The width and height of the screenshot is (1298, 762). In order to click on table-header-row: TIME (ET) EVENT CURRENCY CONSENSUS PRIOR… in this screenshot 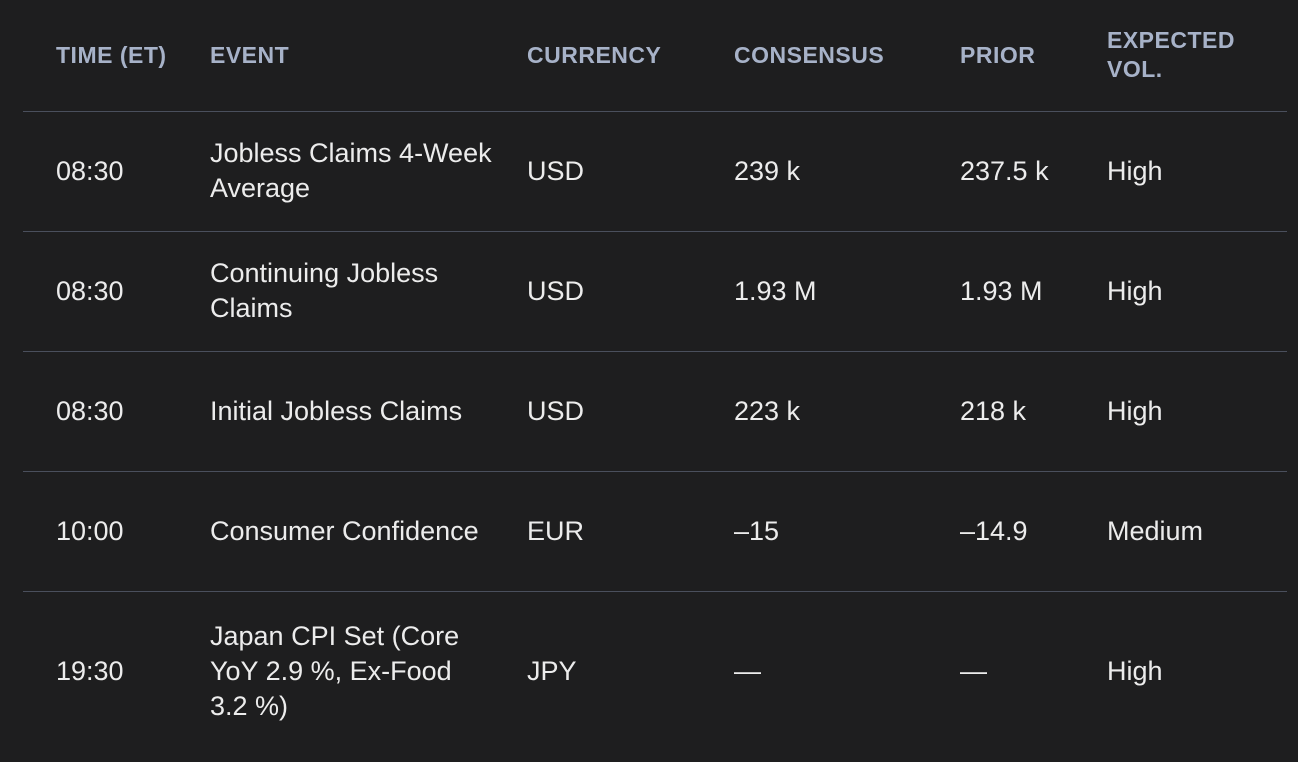, I will do `click(655, 56)`.